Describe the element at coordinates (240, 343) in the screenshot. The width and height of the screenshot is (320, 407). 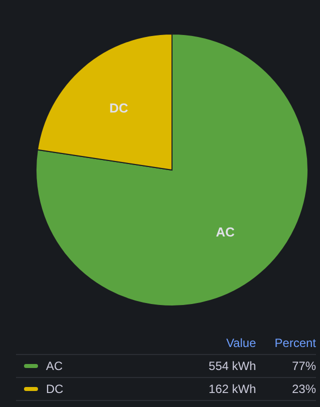
I see `text: Value` at that location.